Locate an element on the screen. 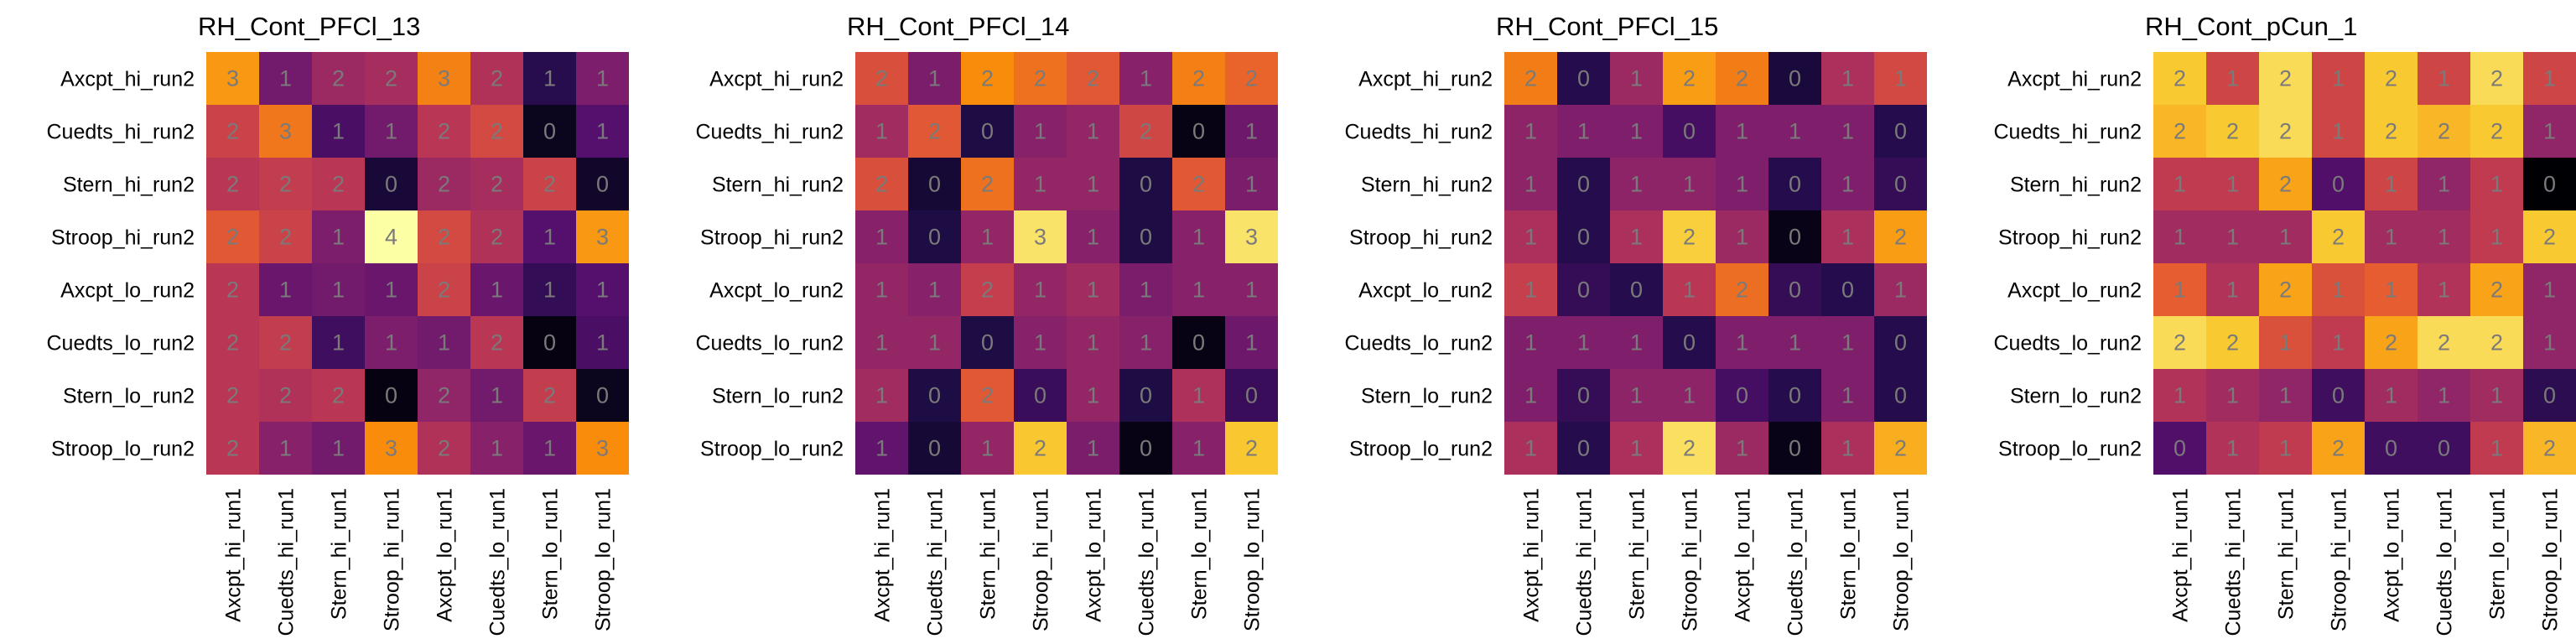 The width and height of the screenshot is (2576, 644). x-tick-label: Stern_lo_run1 is located at coordinates (551, 554).